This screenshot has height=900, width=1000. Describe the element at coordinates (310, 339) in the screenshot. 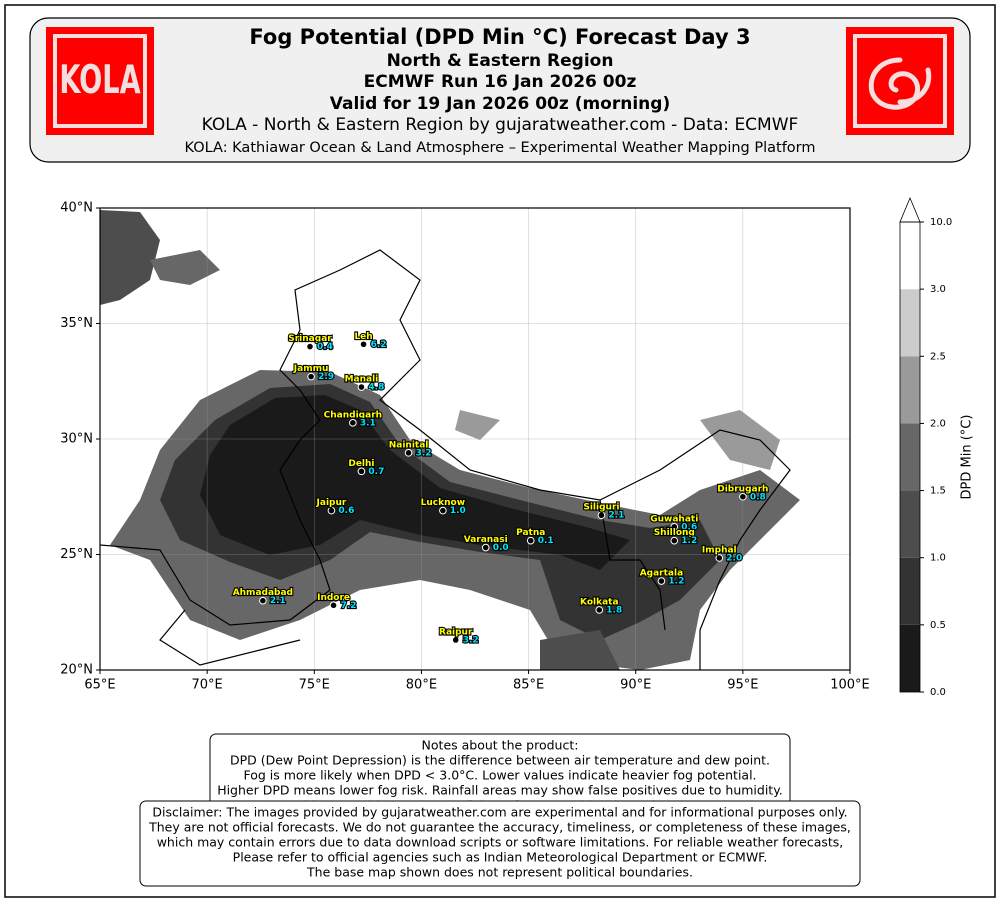

I see `city-name: Srinagar` at that location.